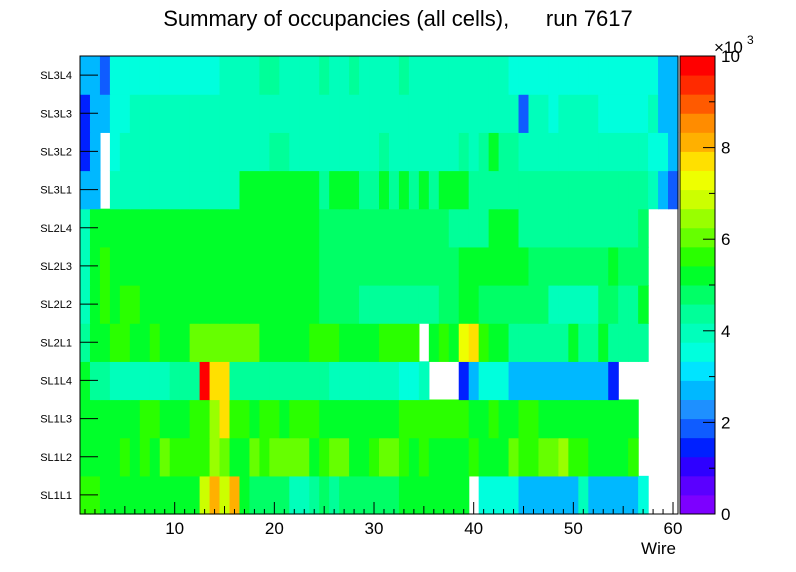 This screenshot has width=796, height=572. What do you see at coordinates (56, 229) in the screenshot?
I see `y-tick-label: SL2L4` at bounding box center [56, 229].